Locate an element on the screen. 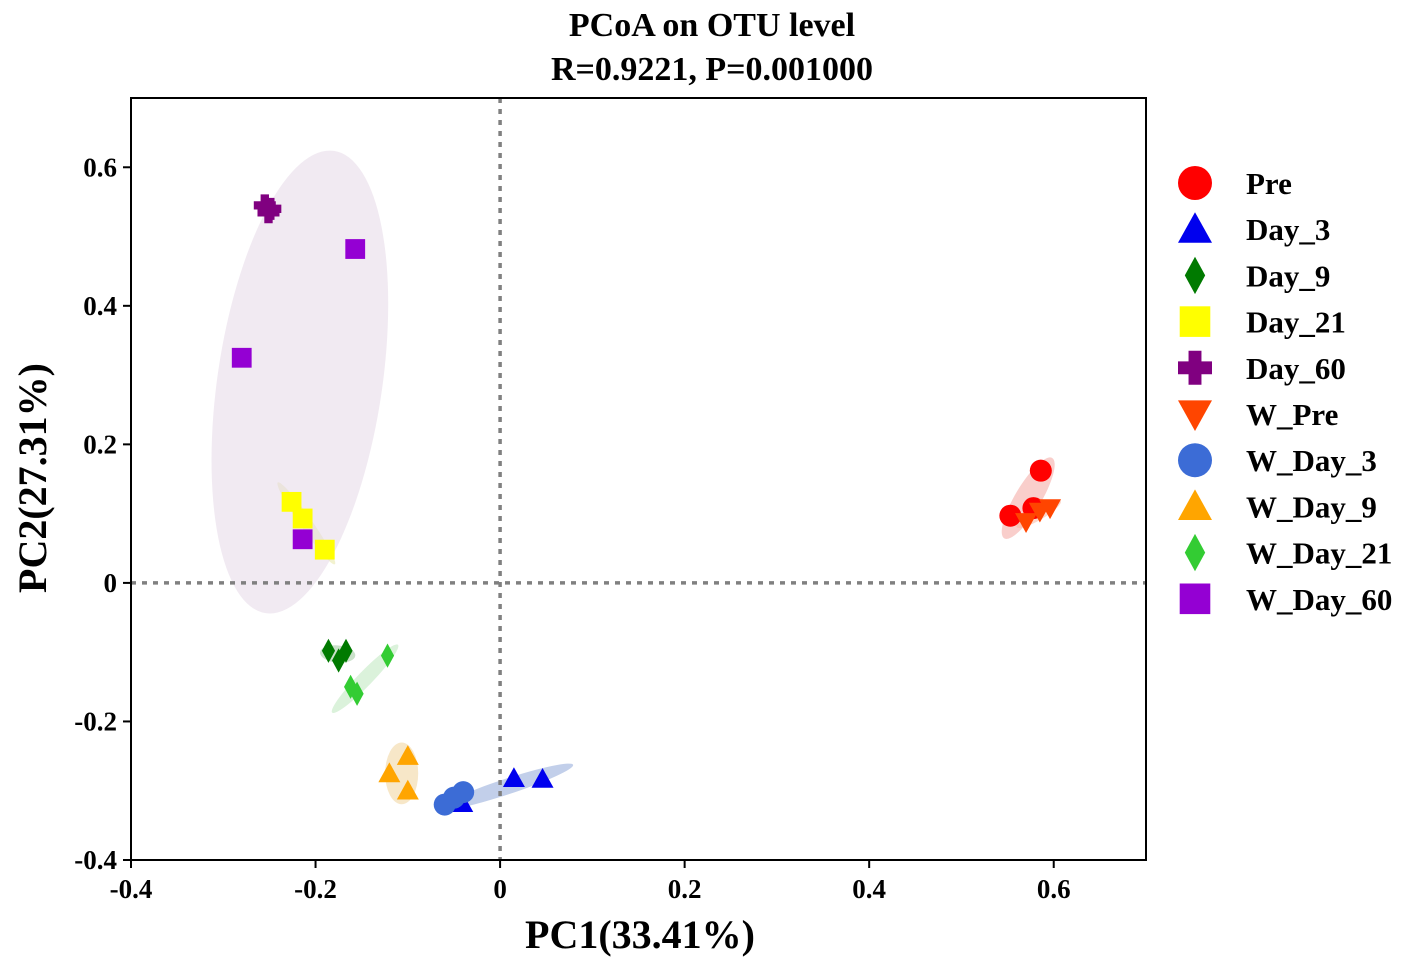  x-axis-ticks: -0.4 -0.2 0 0.2 0.4 0.6 is located at coordinates (590, 882).